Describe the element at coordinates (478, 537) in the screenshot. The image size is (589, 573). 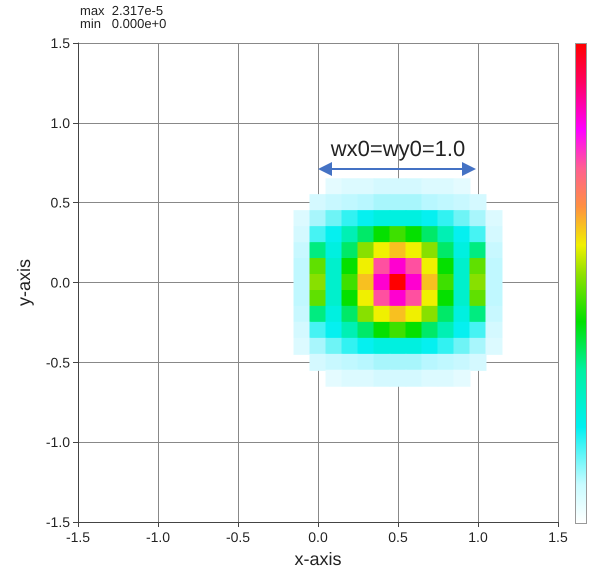
I see `x-tick-label: 1.0` at that location.